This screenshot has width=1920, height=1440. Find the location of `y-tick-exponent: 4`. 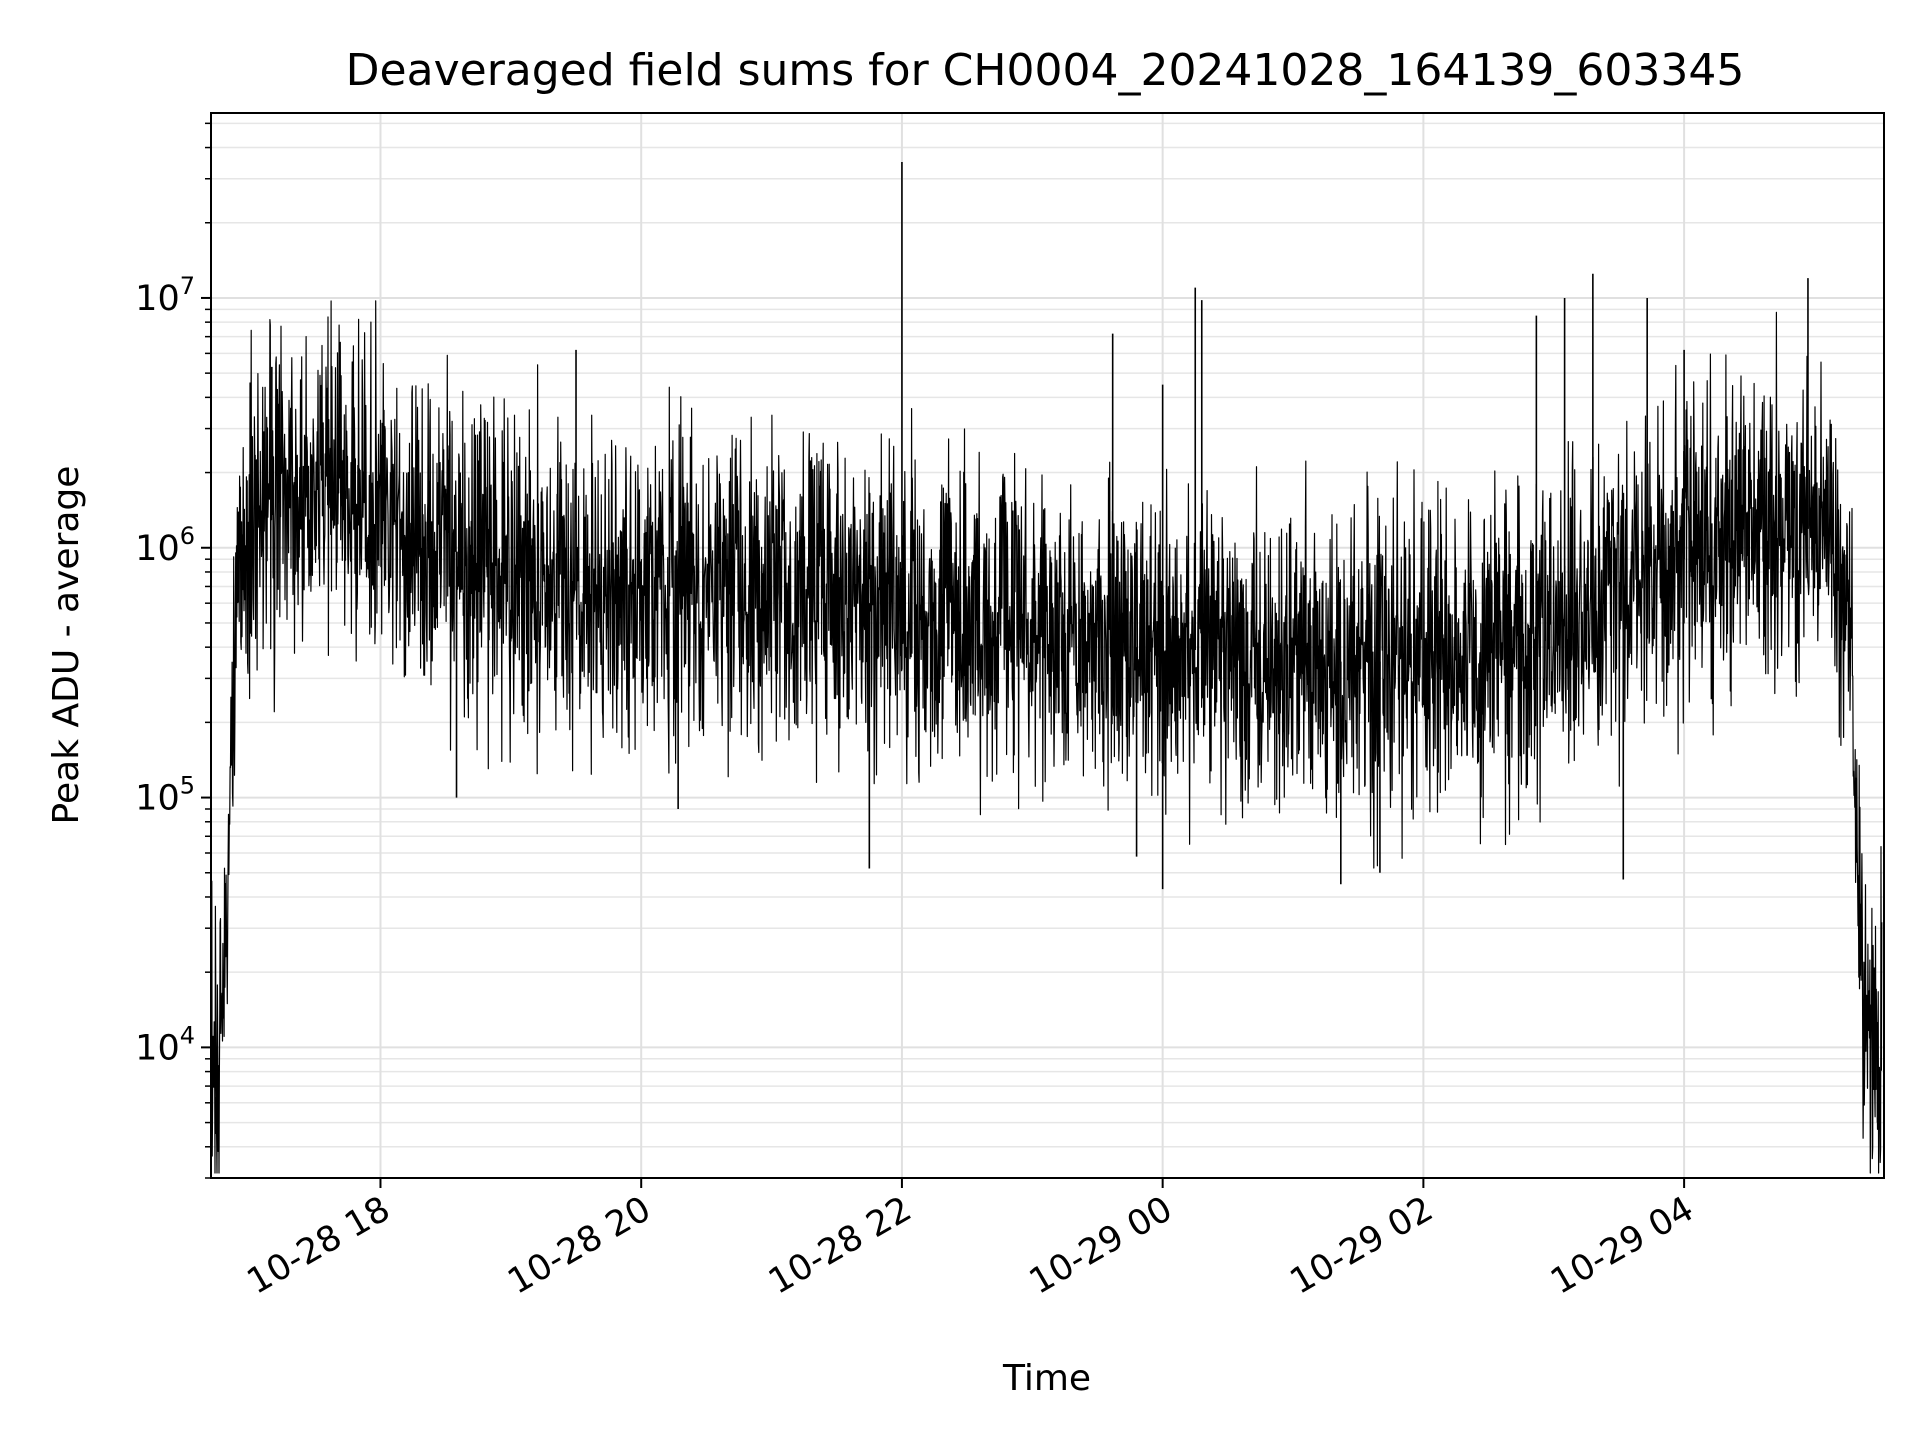

y-tick-exponent: 4 is located at coordinates (187, 1035).